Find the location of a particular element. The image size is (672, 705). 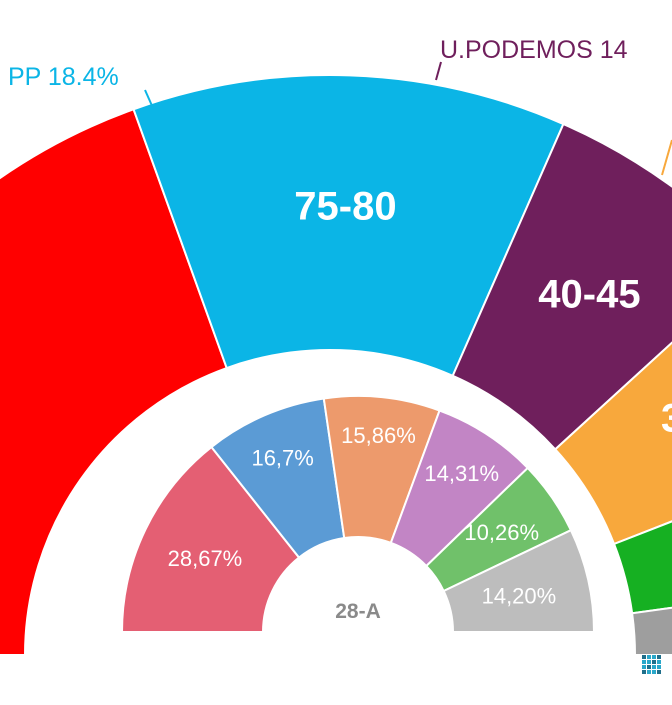

inner-slice-label-2: 15,86% is located at coordinates (378, 435).